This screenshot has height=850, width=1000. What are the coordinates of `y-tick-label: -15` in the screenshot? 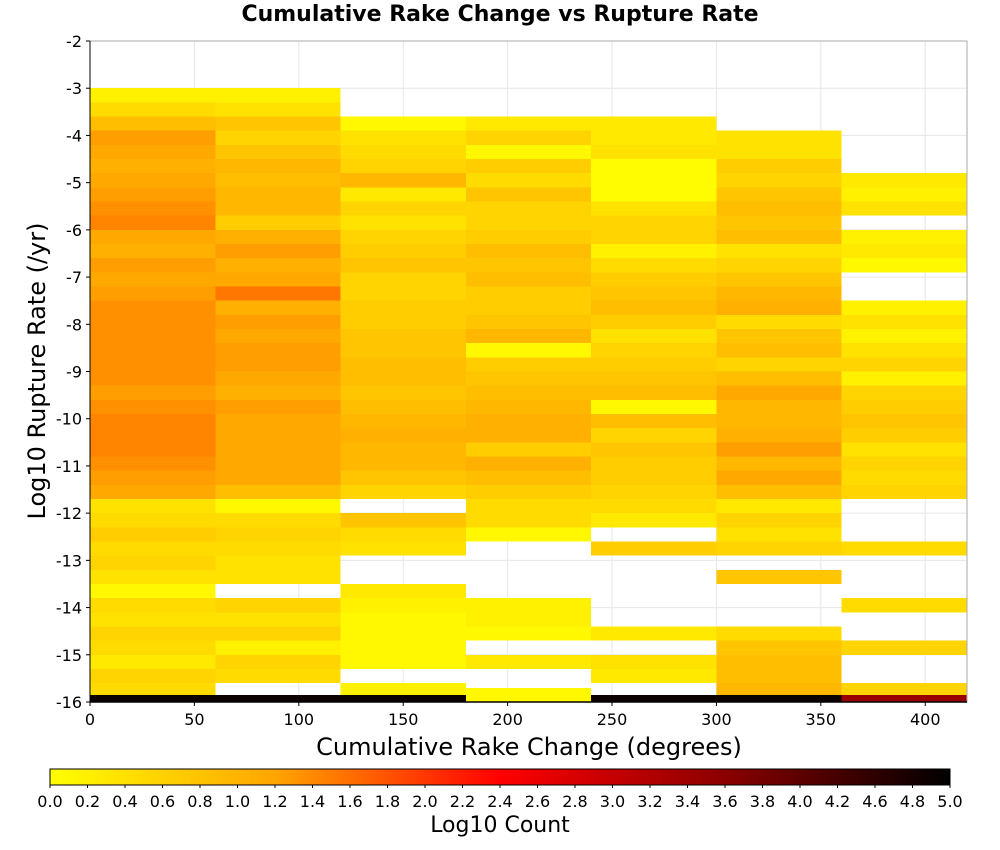 It's located at (69, 655).